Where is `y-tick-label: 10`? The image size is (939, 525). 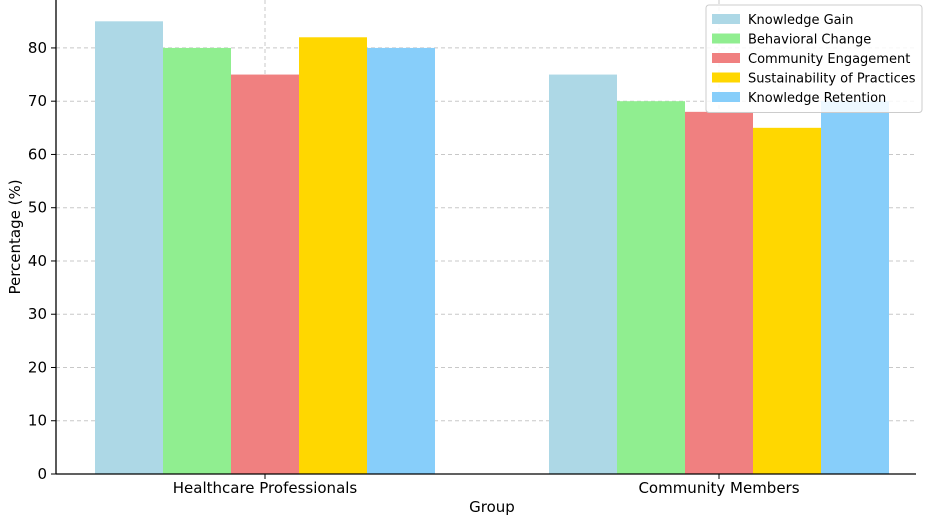 y-tick-label: 10 is located at coordinates (37, 421).